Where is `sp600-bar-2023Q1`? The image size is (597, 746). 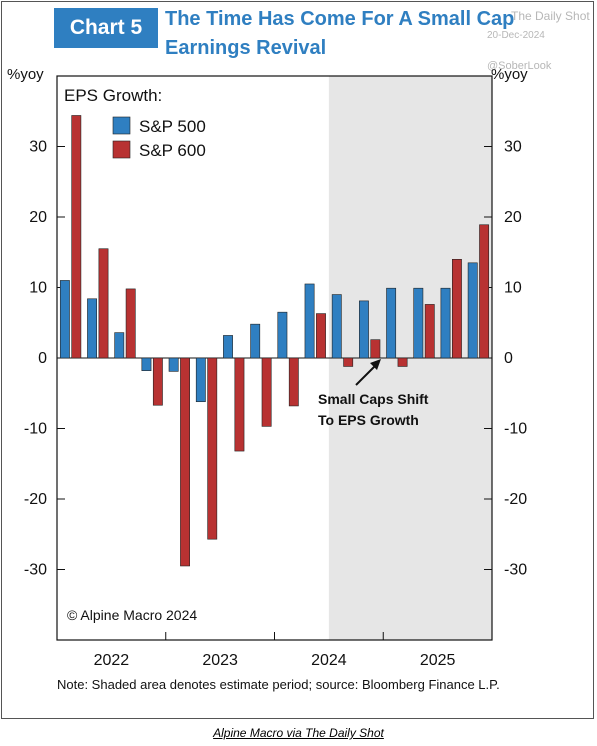
sp600-bar-2023Q1 is located at coordinates (185, 462).